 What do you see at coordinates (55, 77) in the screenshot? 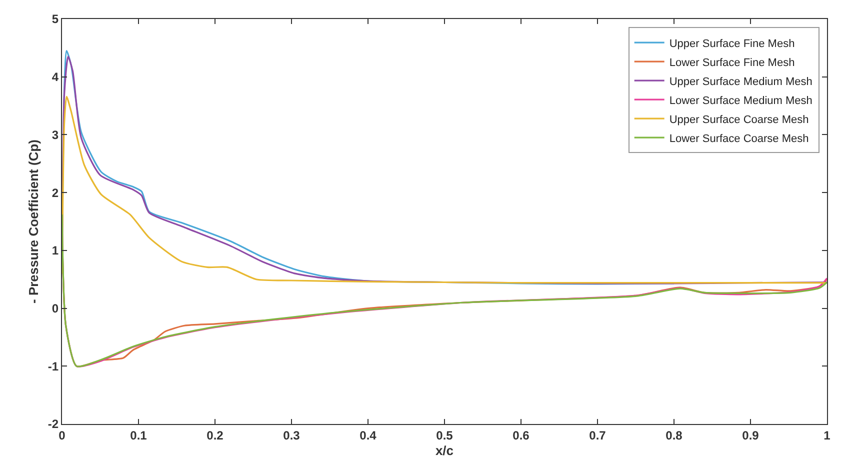
I see `y-tick-label: 4` at bounding box center [55, 77].